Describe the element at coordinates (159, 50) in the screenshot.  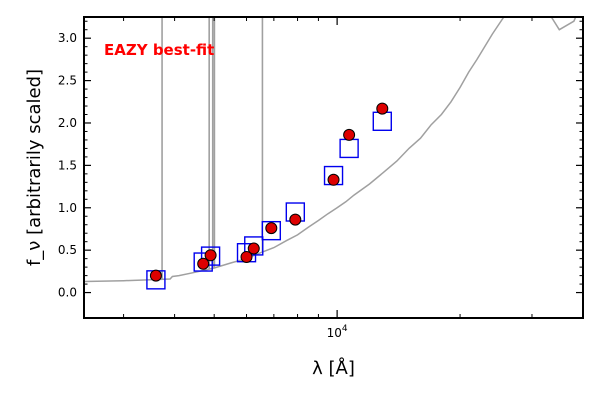
I see `annotation-label: EAZY best-fit` at that location.